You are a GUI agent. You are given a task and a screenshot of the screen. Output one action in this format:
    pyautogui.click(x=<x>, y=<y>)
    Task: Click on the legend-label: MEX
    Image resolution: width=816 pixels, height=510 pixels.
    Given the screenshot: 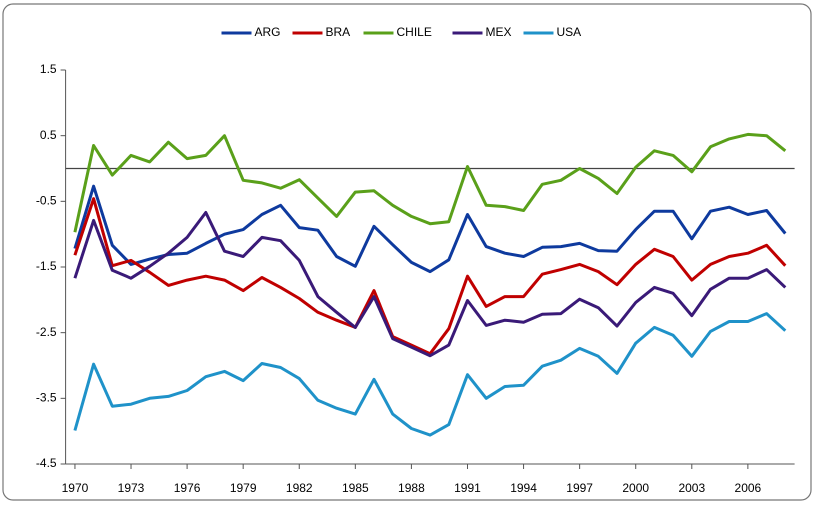 What is the action you would take?
    pyautogui.click(x=499, y=32)
    